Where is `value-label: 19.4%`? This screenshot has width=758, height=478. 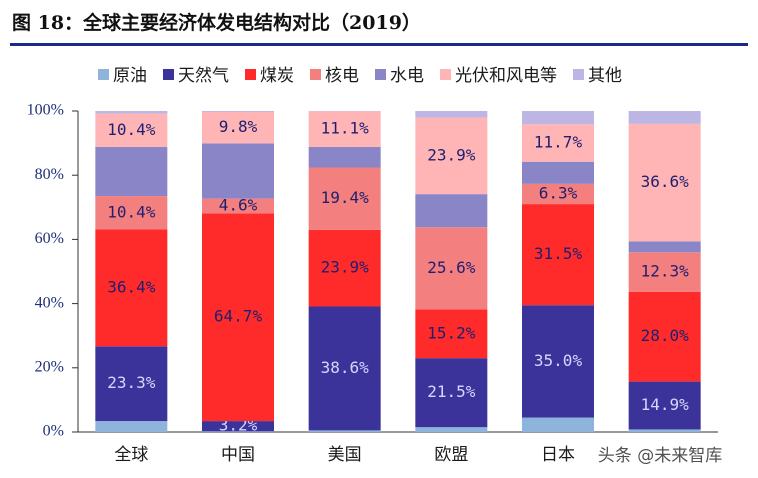 value-label: 19.4% is located at coordinates (345, 197).